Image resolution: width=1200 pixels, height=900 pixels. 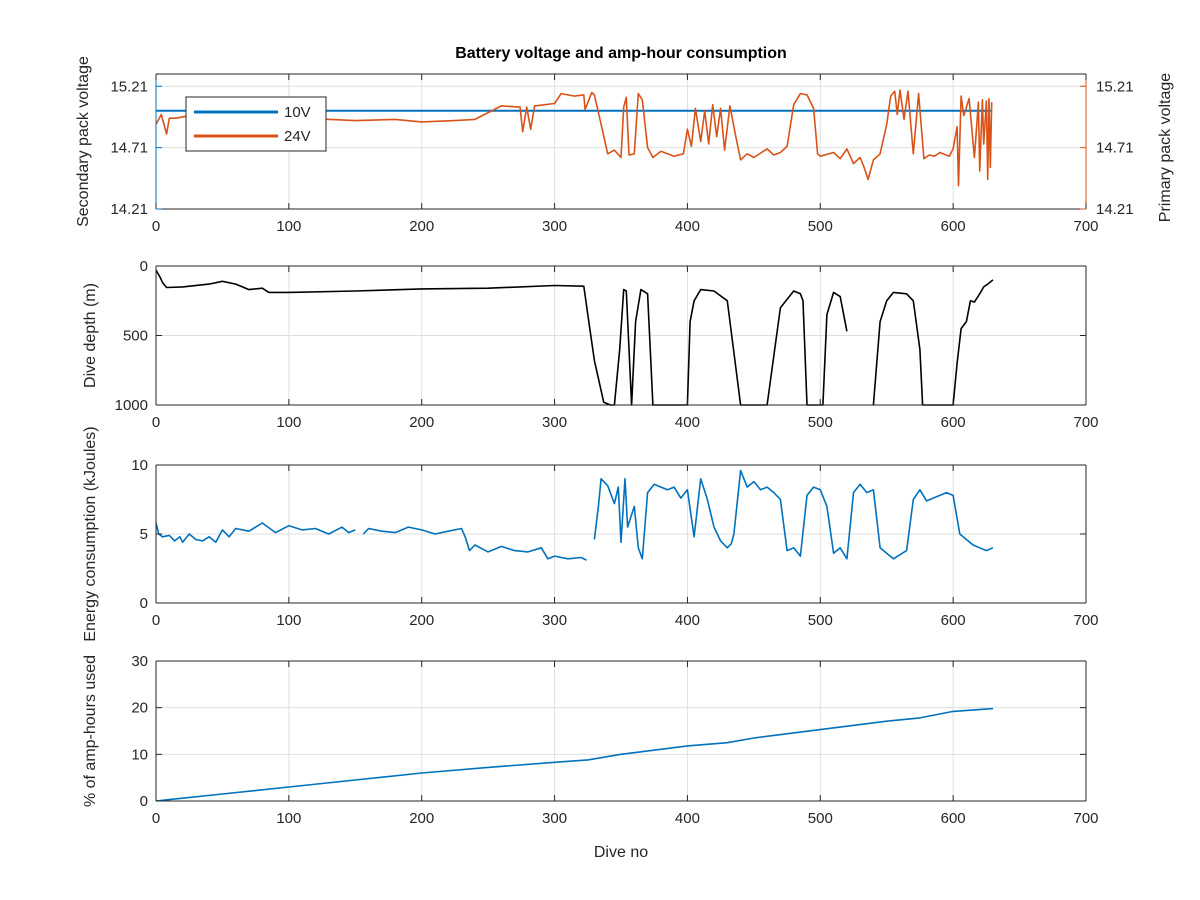 What do you see at coordinates (1115, 148) in the screenshot?
I see `y-tick-label-right: 14.71` at bounding box center [1115, 148].